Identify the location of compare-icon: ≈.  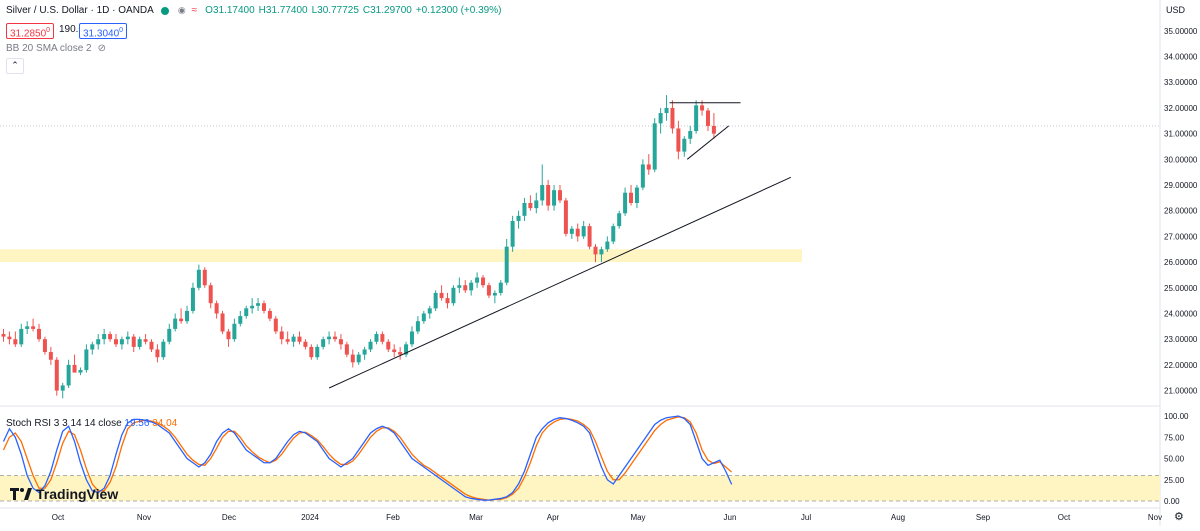
(194, 10).